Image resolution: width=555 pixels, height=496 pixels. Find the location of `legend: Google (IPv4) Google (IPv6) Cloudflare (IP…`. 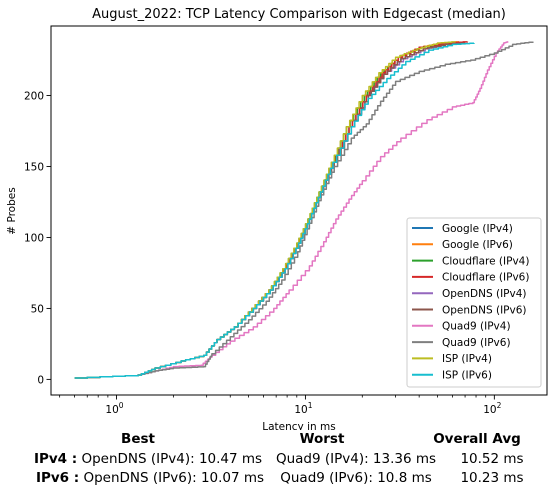

legend: Google (IPv4) Google (IPv6) Cloudflare (IP… is located at coordinates (474, 302).